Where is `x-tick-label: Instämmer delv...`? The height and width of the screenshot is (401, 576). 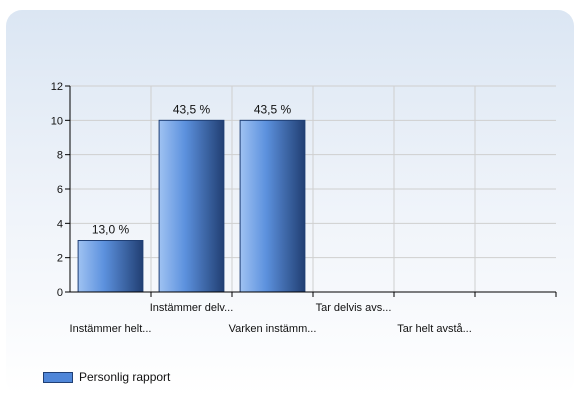
x-tick-label: Instämmer delv... is located at coordinates (192, 308).